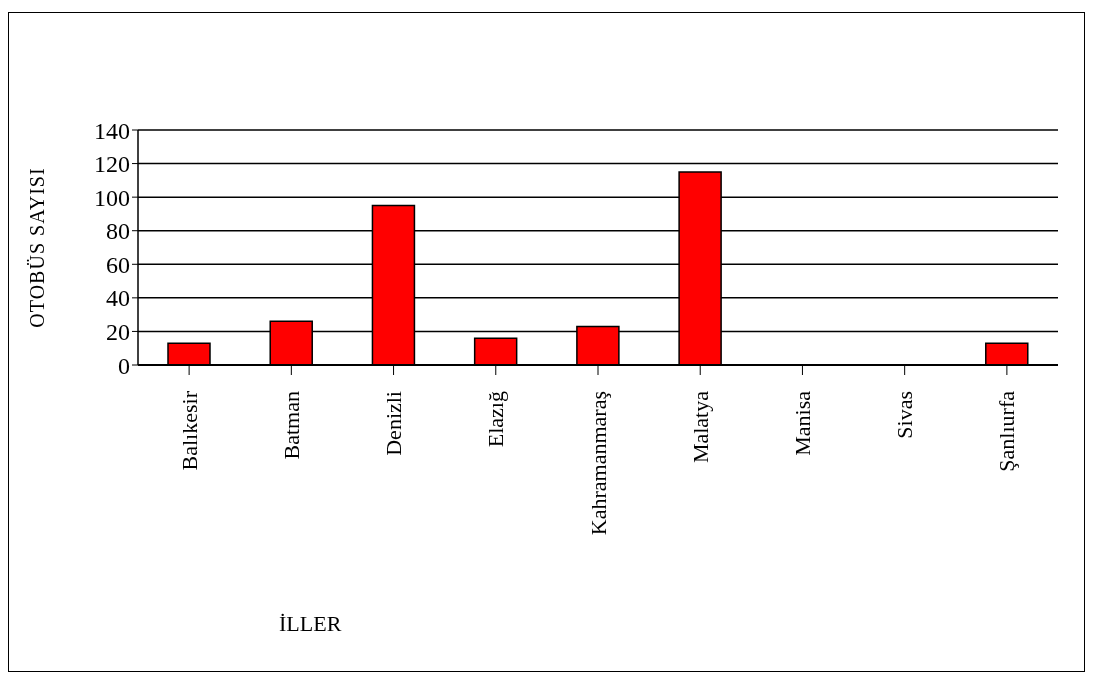  What do you see at coordinates (37, 247) in the screenshot?
I see `y-axis-title: OTOBÜS SAYISI` at bounding box center [37, 247].